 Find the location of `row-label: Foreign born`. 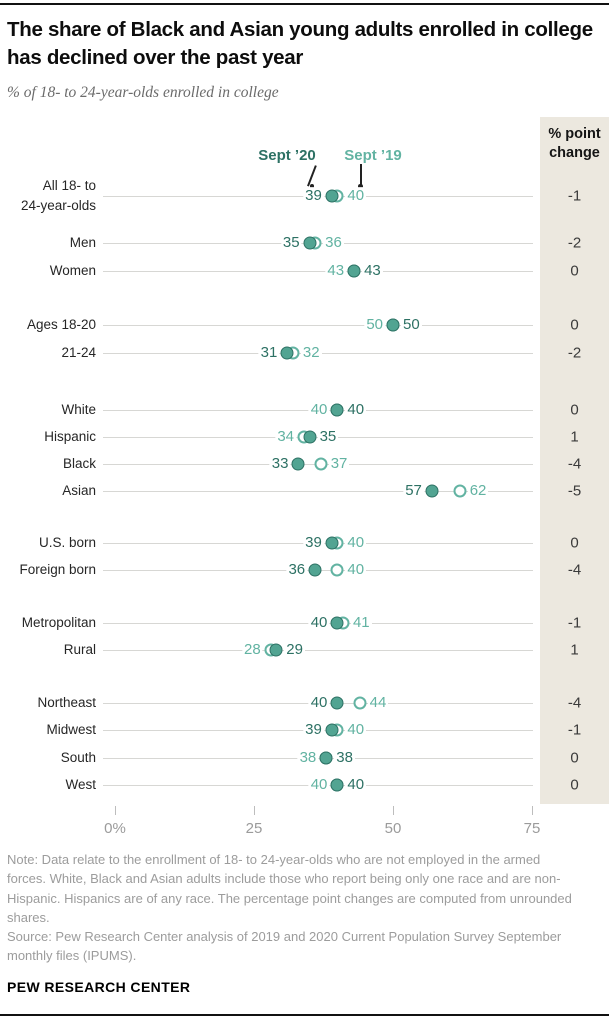

row-label: Foreign born is located at coordinates (57, 569).